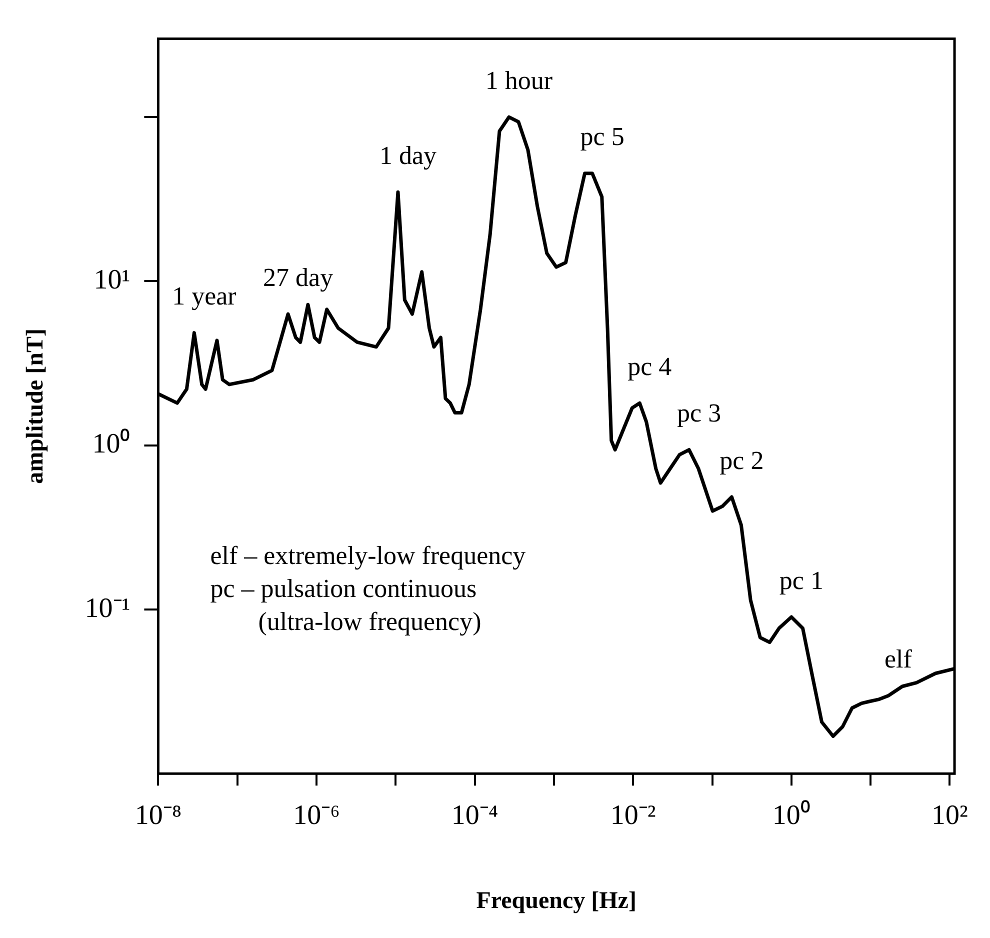 This screenshot has width=990, height=938. Describe the element at coordinates (602, 137) in the screenshot. I see `annotation: pc 5` at that location.